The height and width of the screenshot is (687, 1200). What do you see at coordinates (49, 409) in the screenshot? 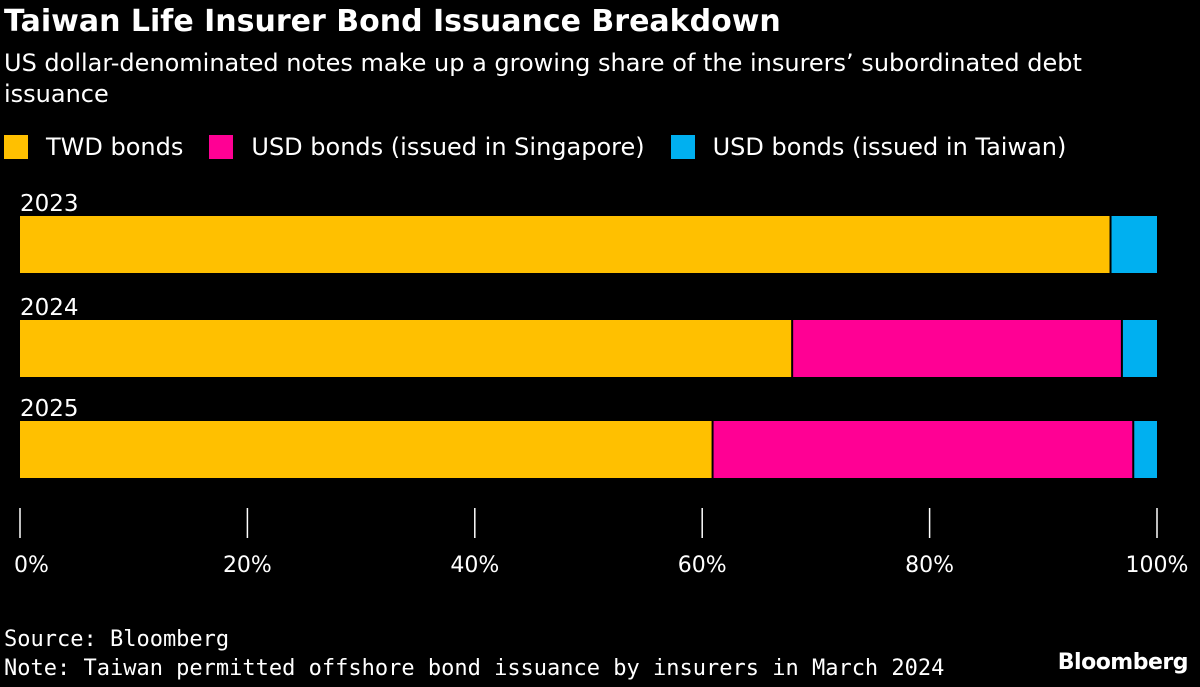
I see `category-label-2025: 2025` at bounding box center [49, 409].